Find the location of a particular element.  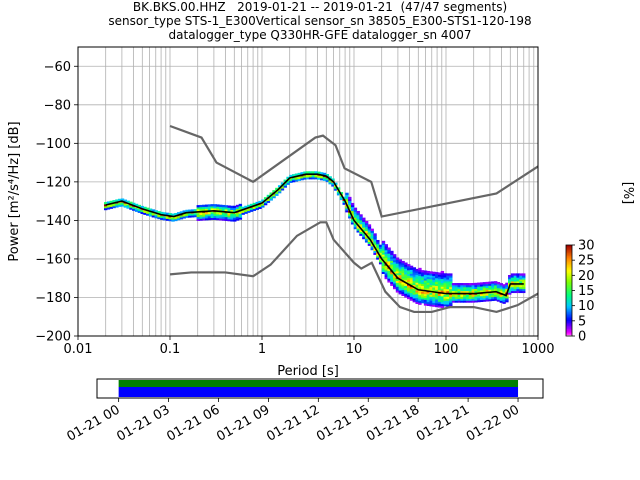

colorbar-tick-label: 20 is located at coordinates (586, 276).